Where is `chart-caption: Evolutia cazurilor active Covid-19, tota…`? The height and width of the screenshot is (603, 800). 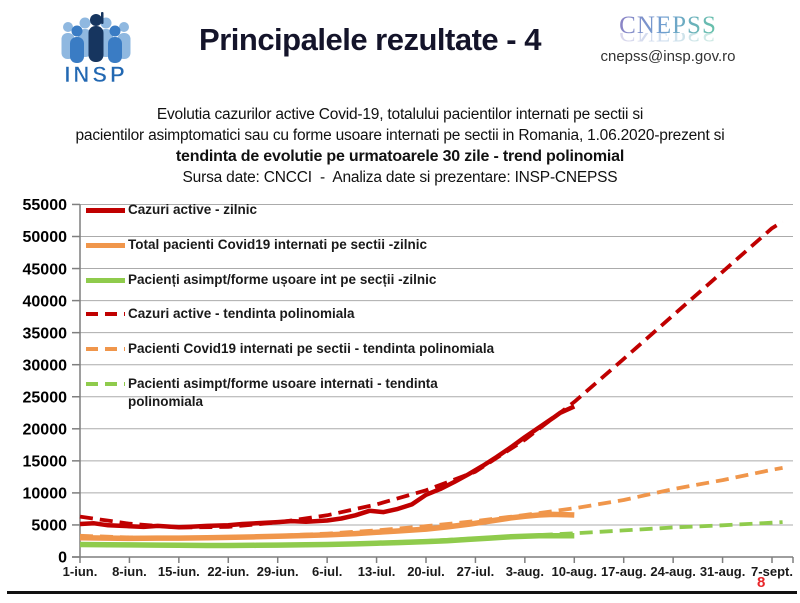
chart-caption: Evolutia cazurilor active Covid-19, tota… is located at coordinates (400, 146).